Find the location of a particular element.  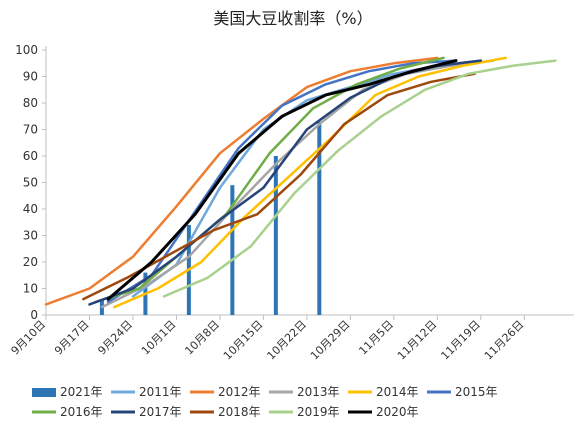

x-tick-label: 10月8日 is located at coordinates (202, 338).